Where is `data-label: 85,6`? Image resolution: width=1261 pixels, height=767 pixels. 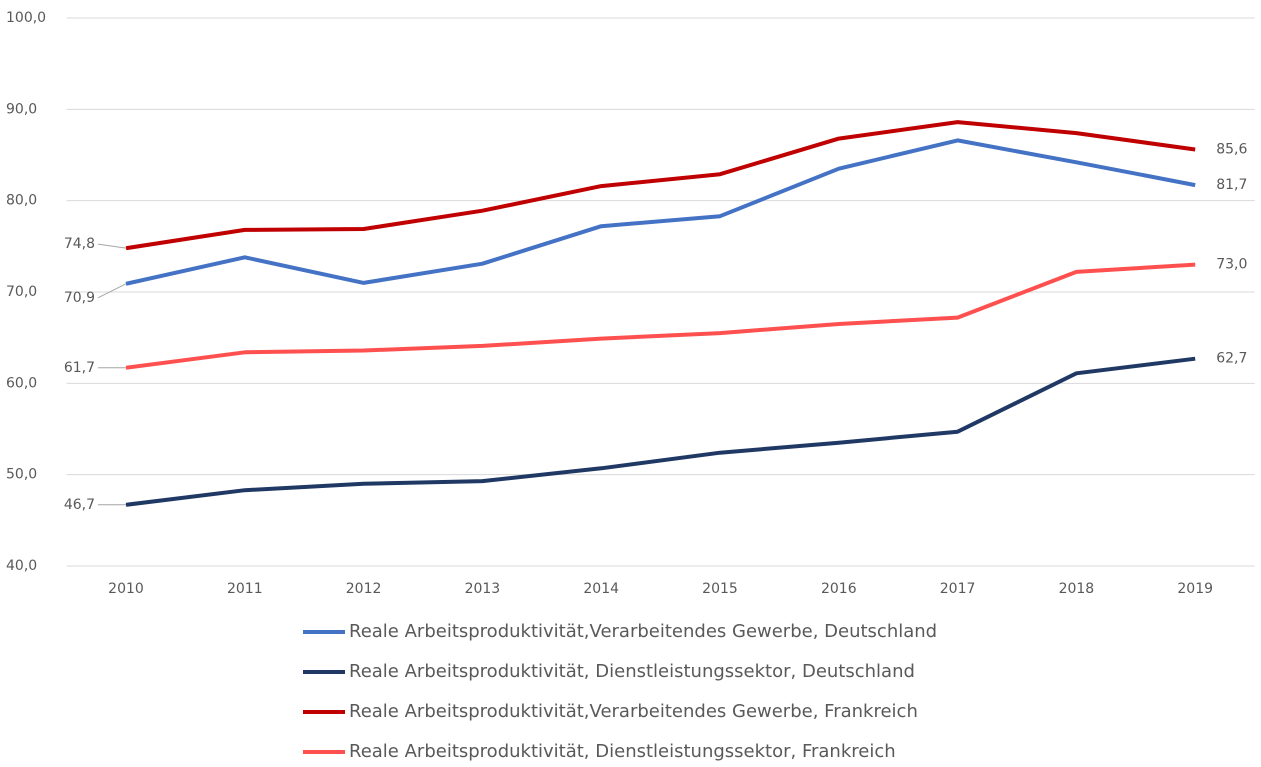
data-label: 85,6 is located at coordinates (1231, 150).